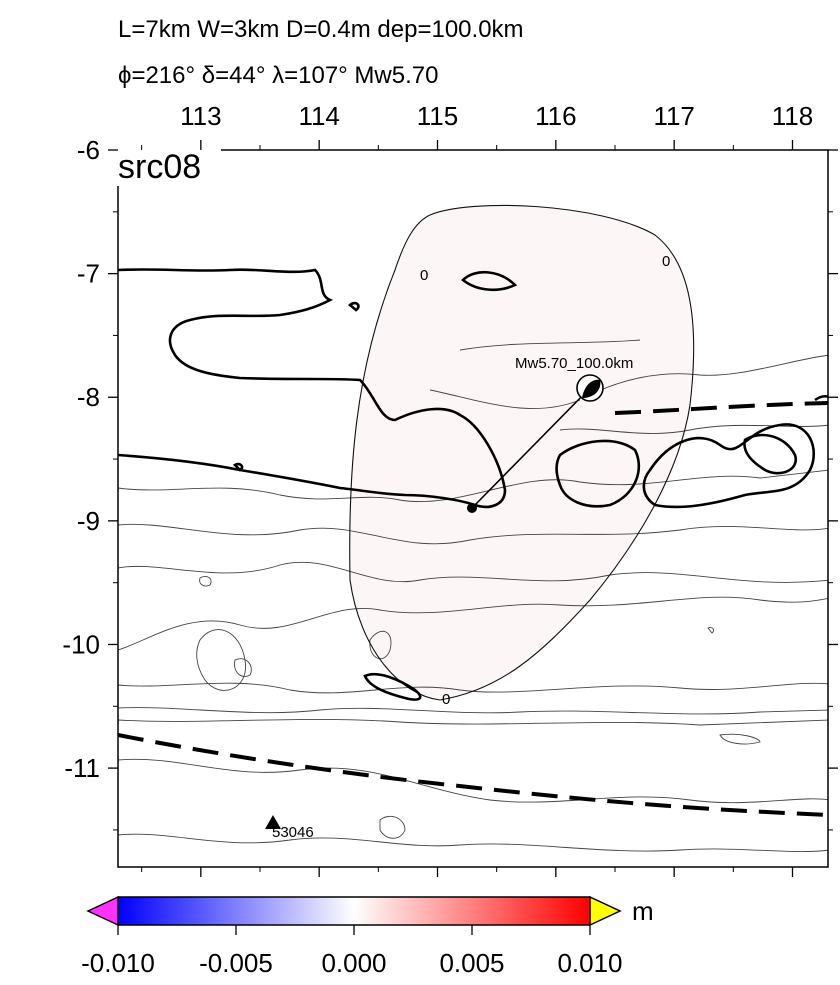 The height and width of the screenshot is (985, 840). I want to click on longitude-tick-label: 116, so click(555, 116).